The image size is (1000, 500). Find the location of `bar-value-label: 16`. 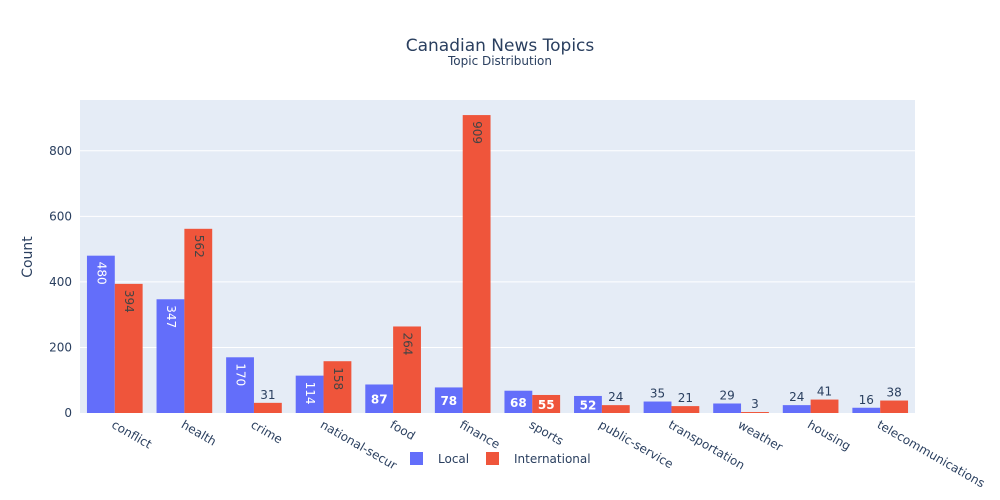

bar-value-label: 16 is located at coordinates (866, 400).